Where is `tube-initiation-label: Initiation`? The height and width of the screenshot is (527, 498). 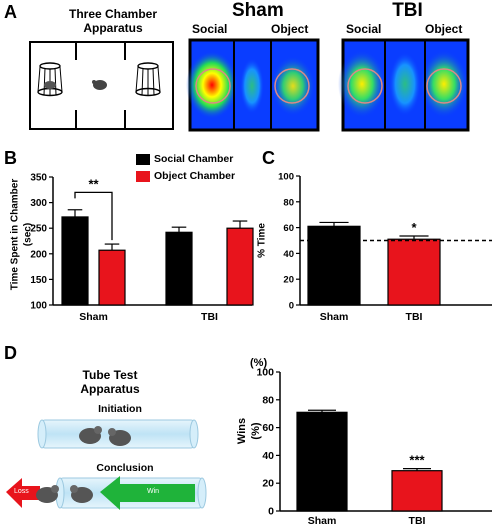
tube-initiation-label: Initiation is located at coordinates (120, 409).